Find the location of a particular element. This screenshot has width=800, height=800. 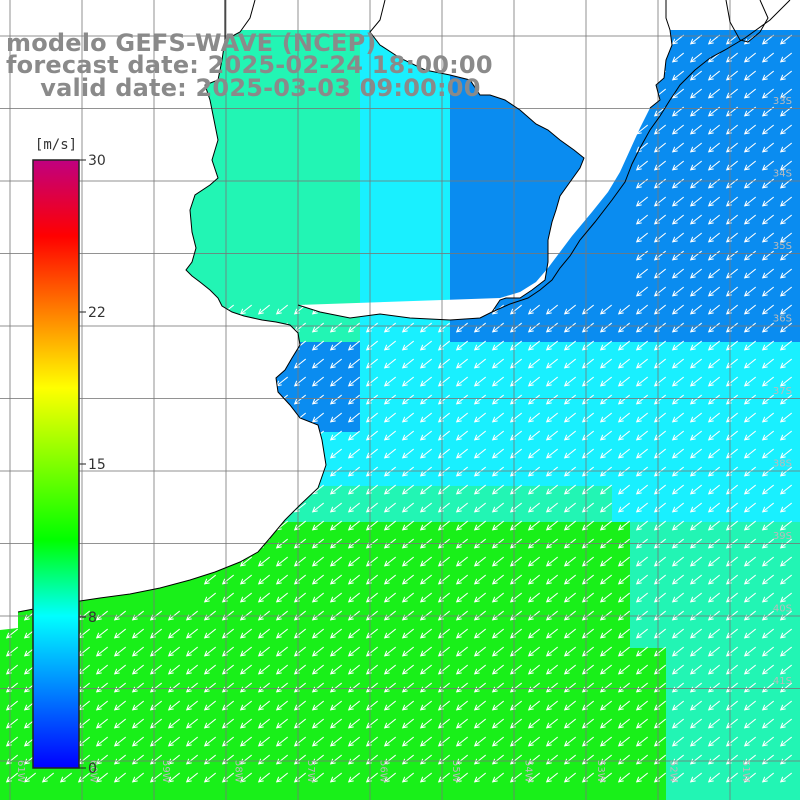

lon-label: 61W is located at coordinates (20, 771).